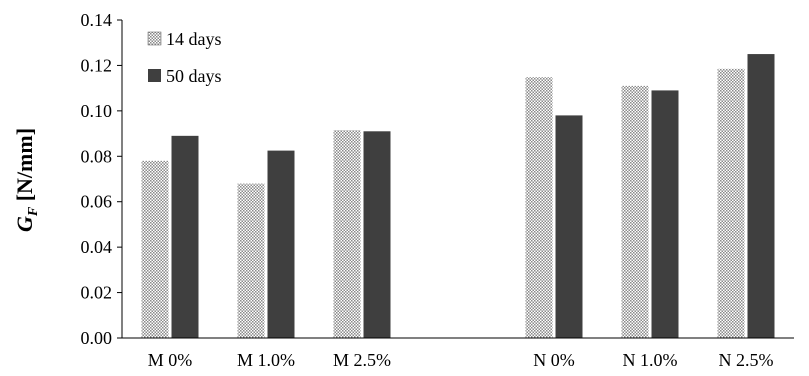  Describe the element at coordinates (184, 57) in the screenshot. I see `legend: 14 days 50 days` at that location.